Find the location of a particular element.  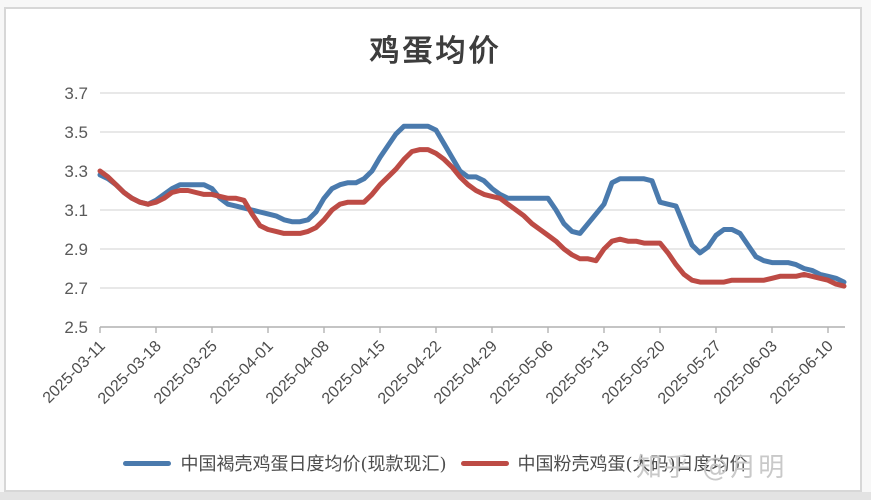

y-tick-label: 3.5 is located at coordinates (76, 132).